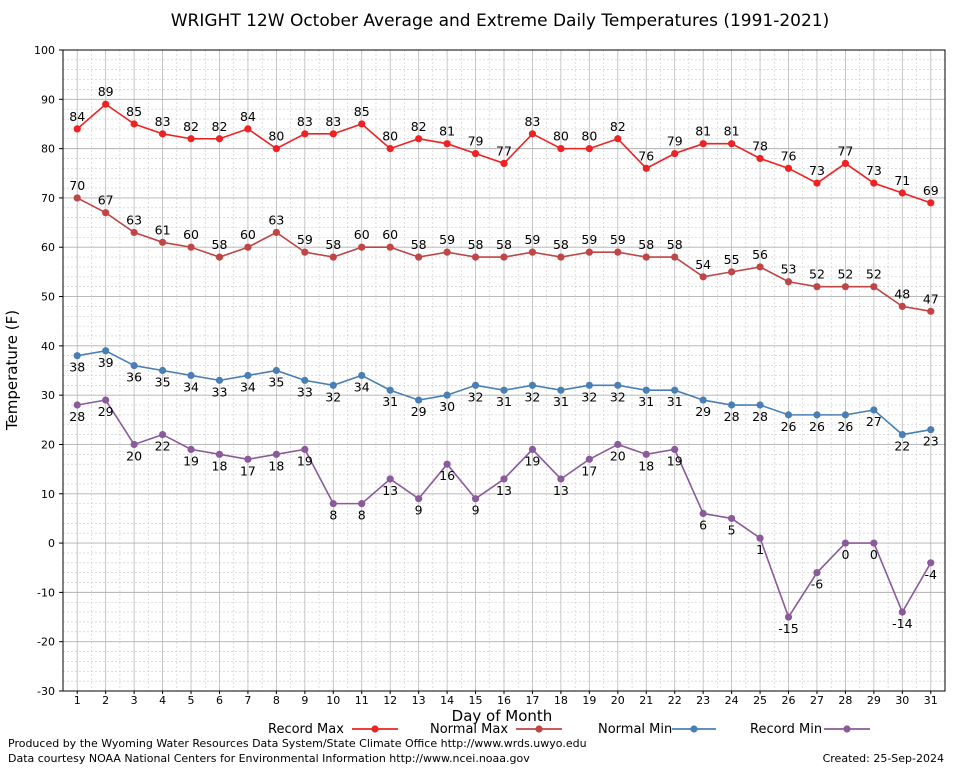 The image size is (954, 768). I want to click on x-tick-label: 14, so click(447, 700).